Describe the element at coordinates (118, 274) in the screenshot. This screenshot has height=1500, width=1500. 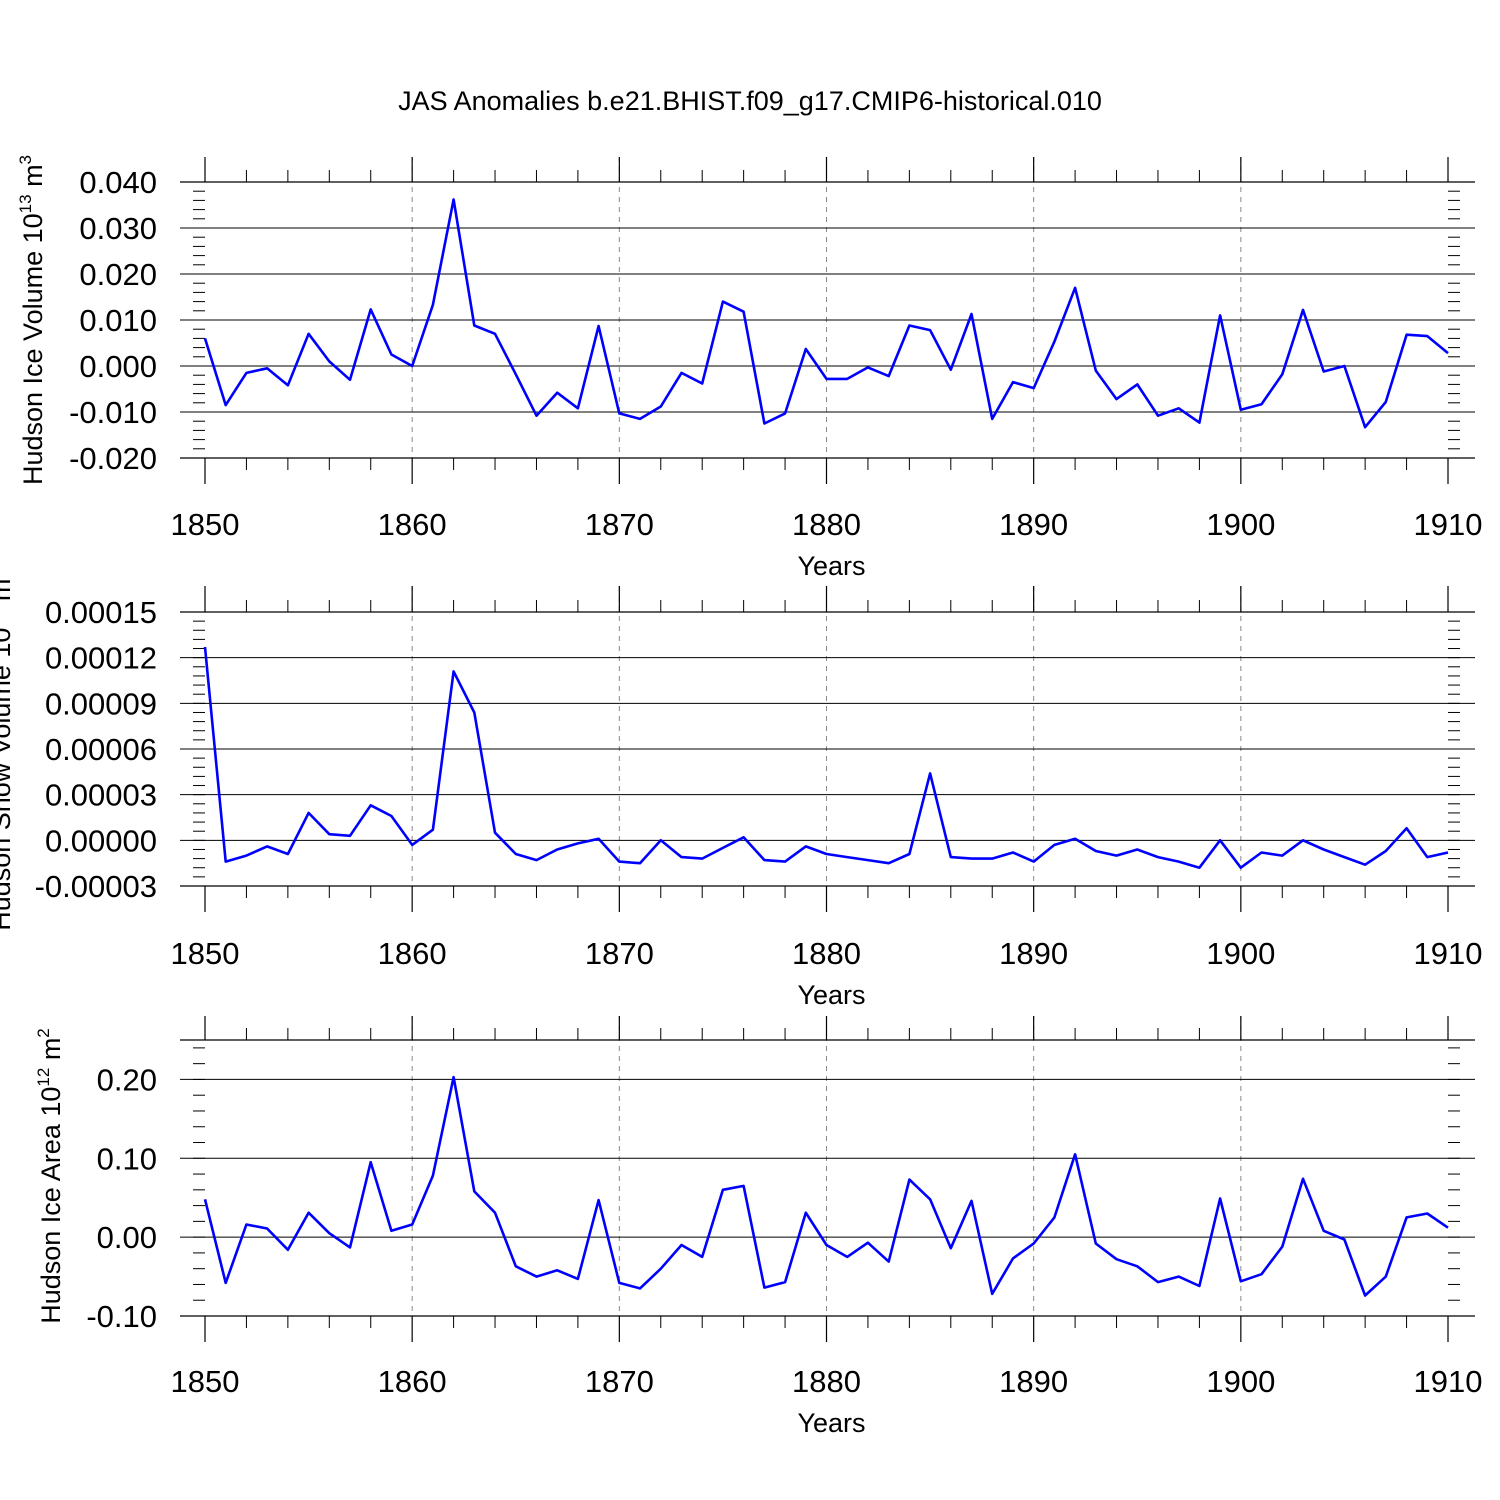
I see `y-tick-label: 0.020` at that location.